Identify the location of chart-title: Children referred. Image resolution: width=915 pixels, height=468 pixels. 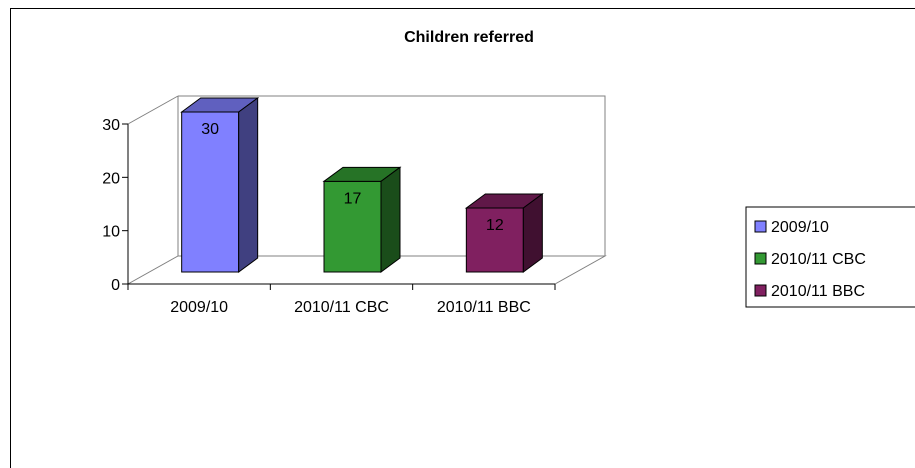
(469, 37).